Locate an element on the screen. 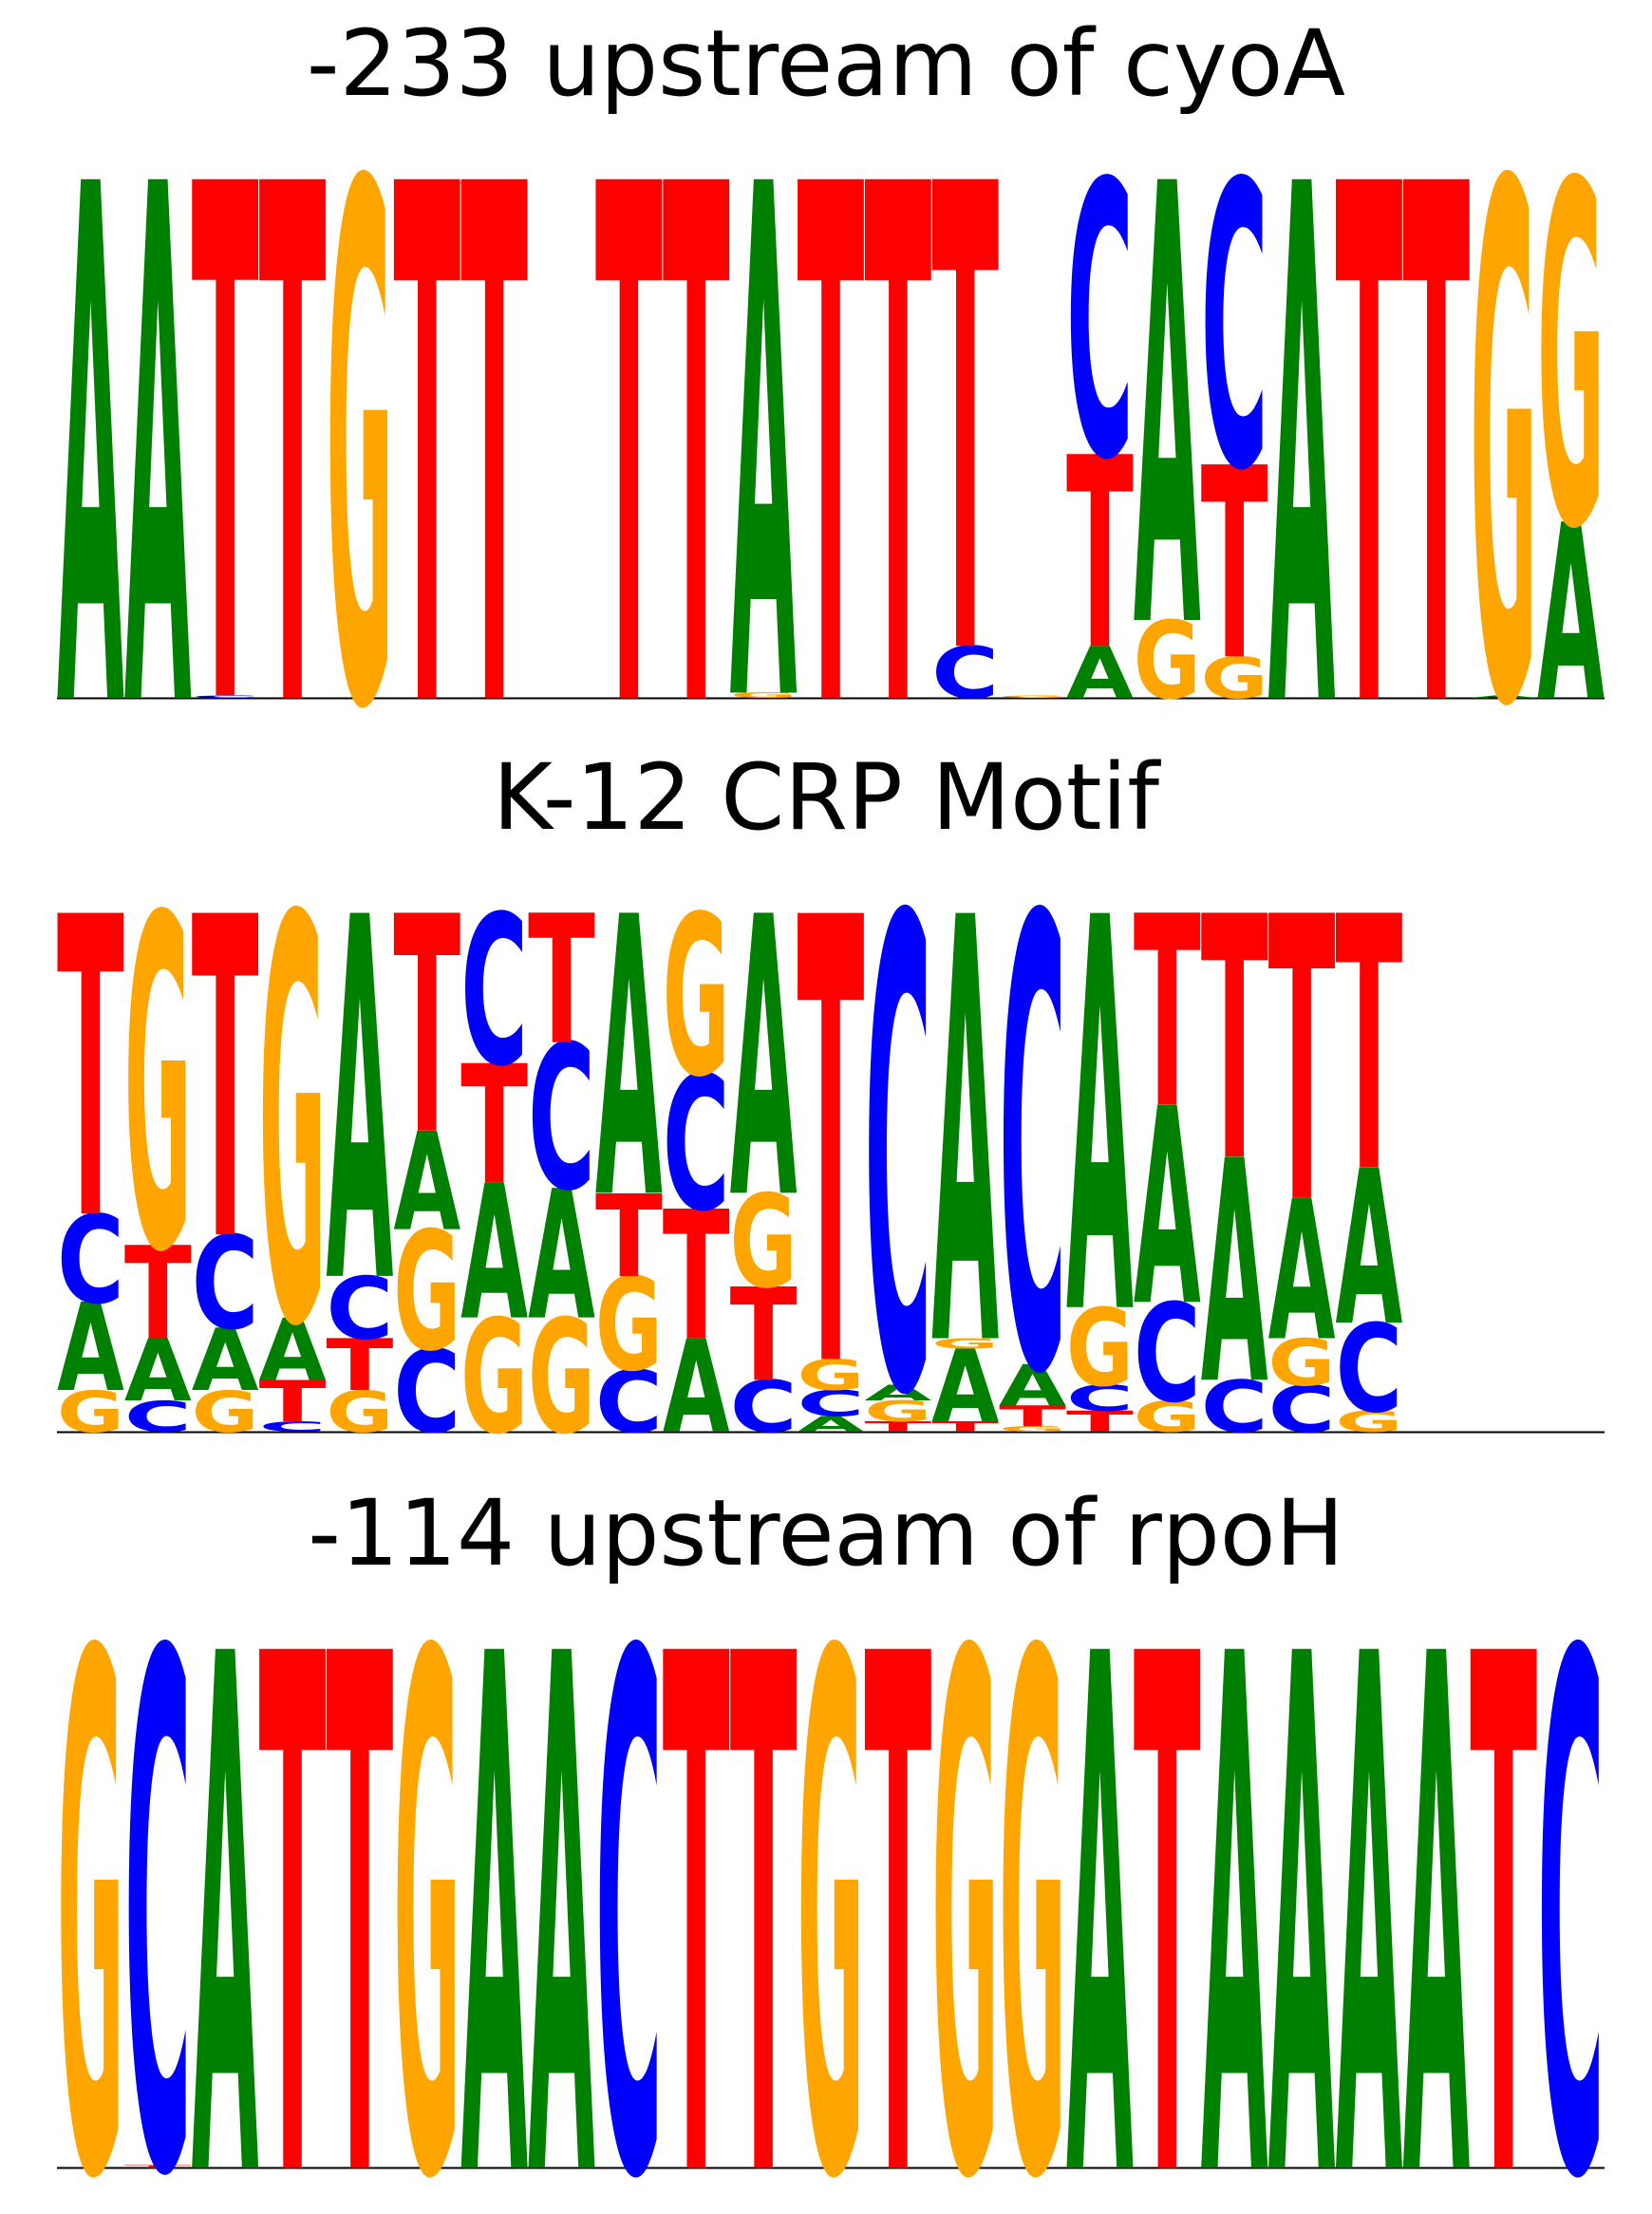 This screenshot has width=1652, height=2214. logo-title: K-12 CRP Motif is located at coordinates (826, 797).